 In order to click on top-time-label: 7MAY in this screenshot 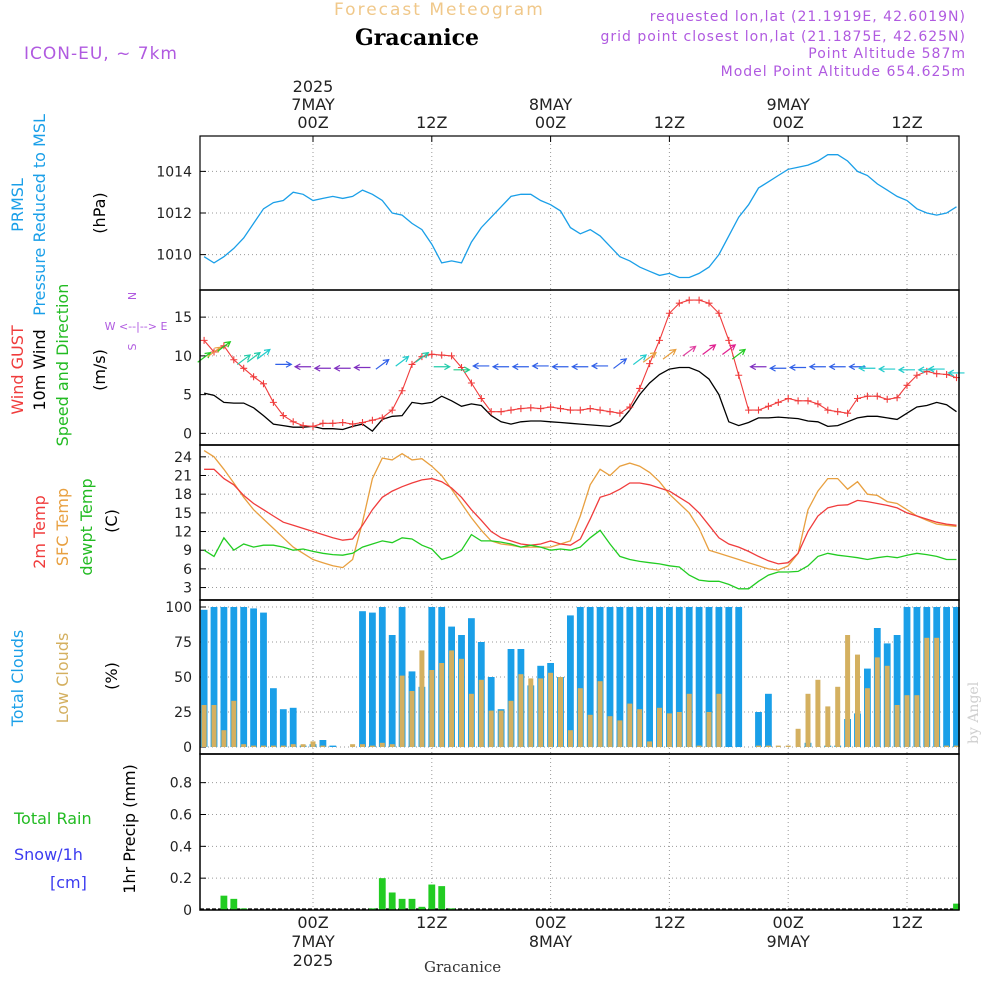, I will do `click(313, 104)`.